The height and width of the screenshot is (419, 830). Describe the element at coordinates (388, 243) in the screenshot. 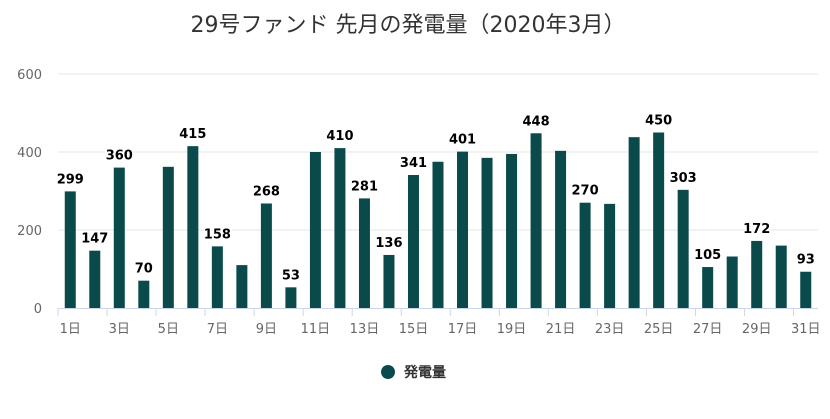

I see `data-label: 136` at that location.